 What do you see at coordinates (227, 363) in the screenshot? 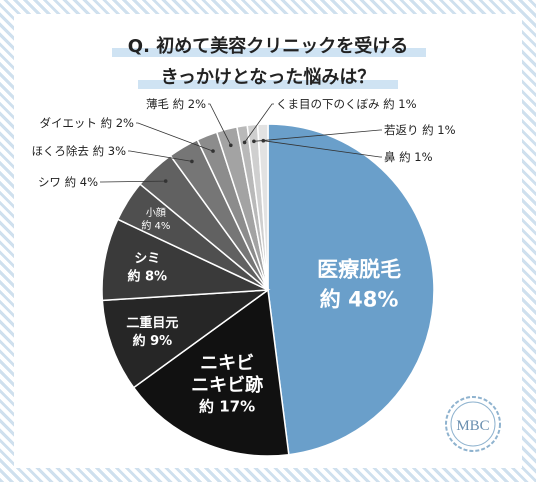
I see `slice-category-label: ニキビ` at bounding box center [227, 363].